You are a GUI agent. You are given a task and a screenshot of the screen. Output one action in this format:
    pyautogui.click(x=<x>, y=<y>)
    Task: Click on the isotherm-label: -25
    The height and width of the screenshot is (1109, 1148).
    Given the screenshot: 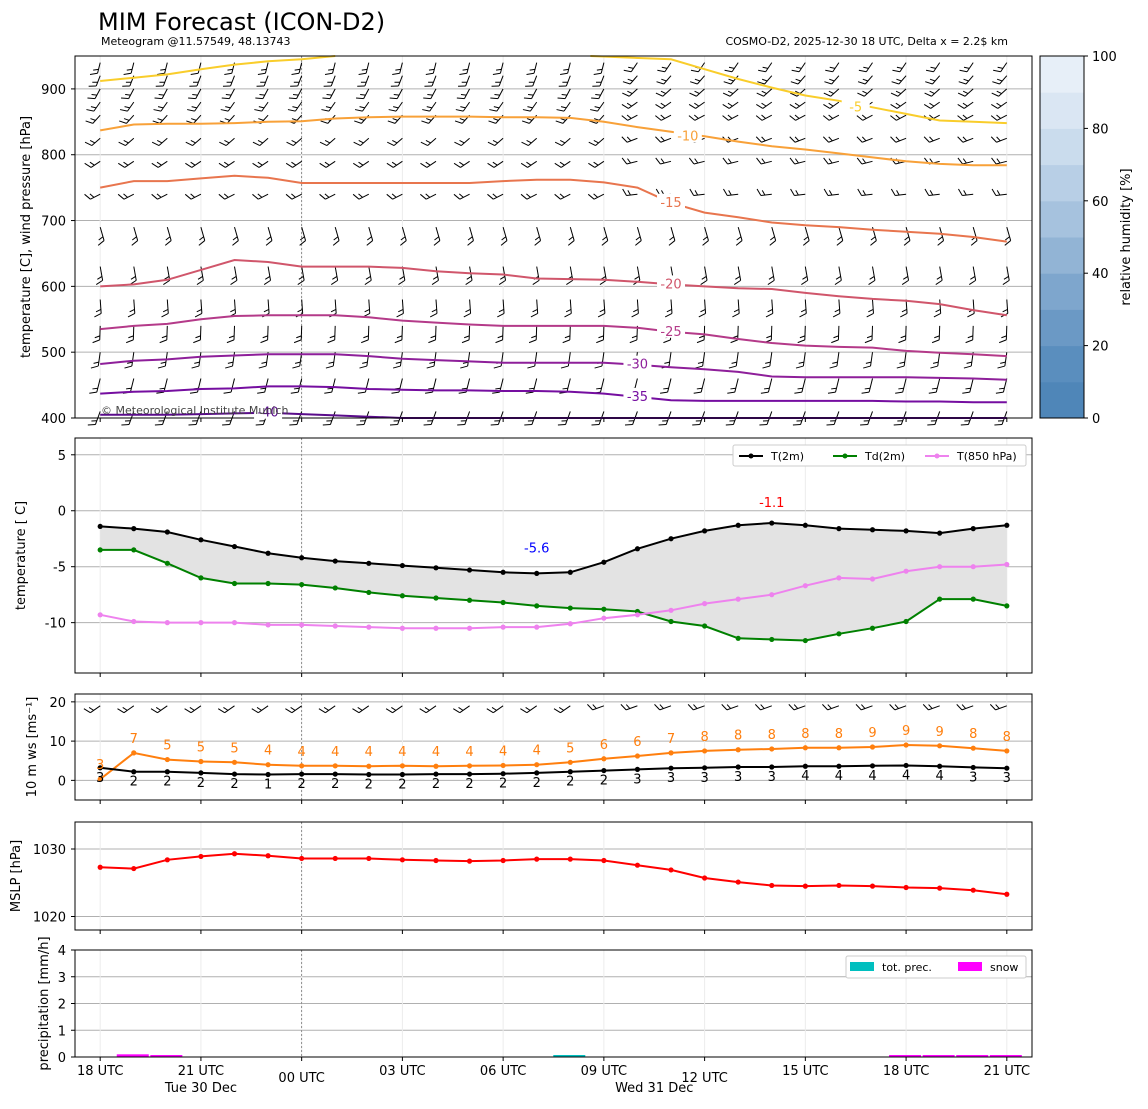 What is the action you would take?
    pyautogui.click(x=670, y=332)
    